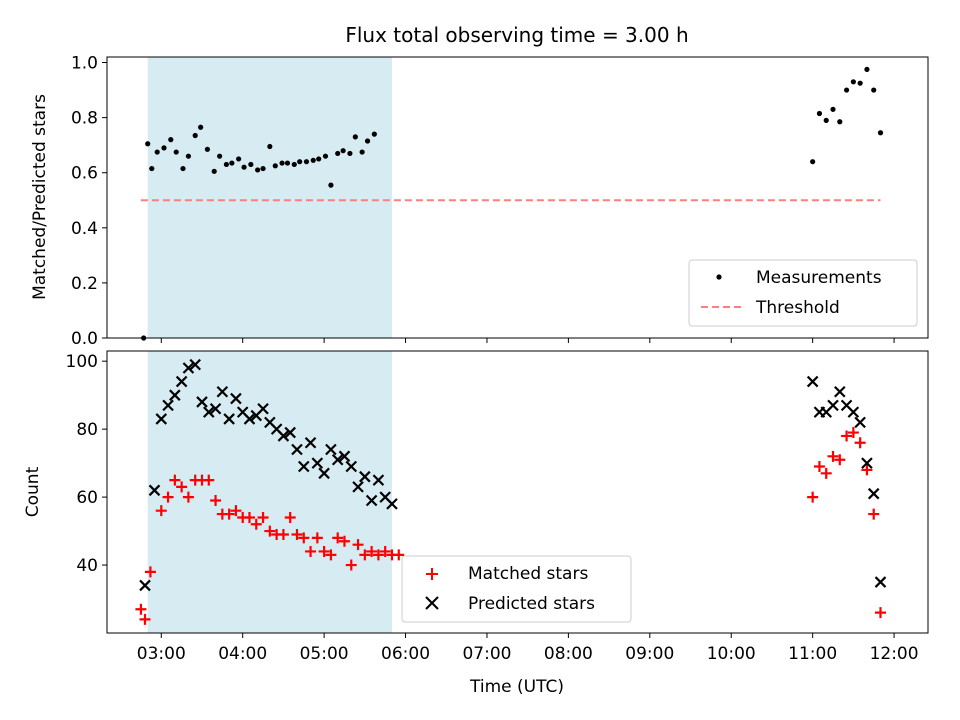  What do you see at coordinates (531, 604) in the screenshot?
I see `legend-predicted-label: Predicted stars` at bounding box center [531, 604].